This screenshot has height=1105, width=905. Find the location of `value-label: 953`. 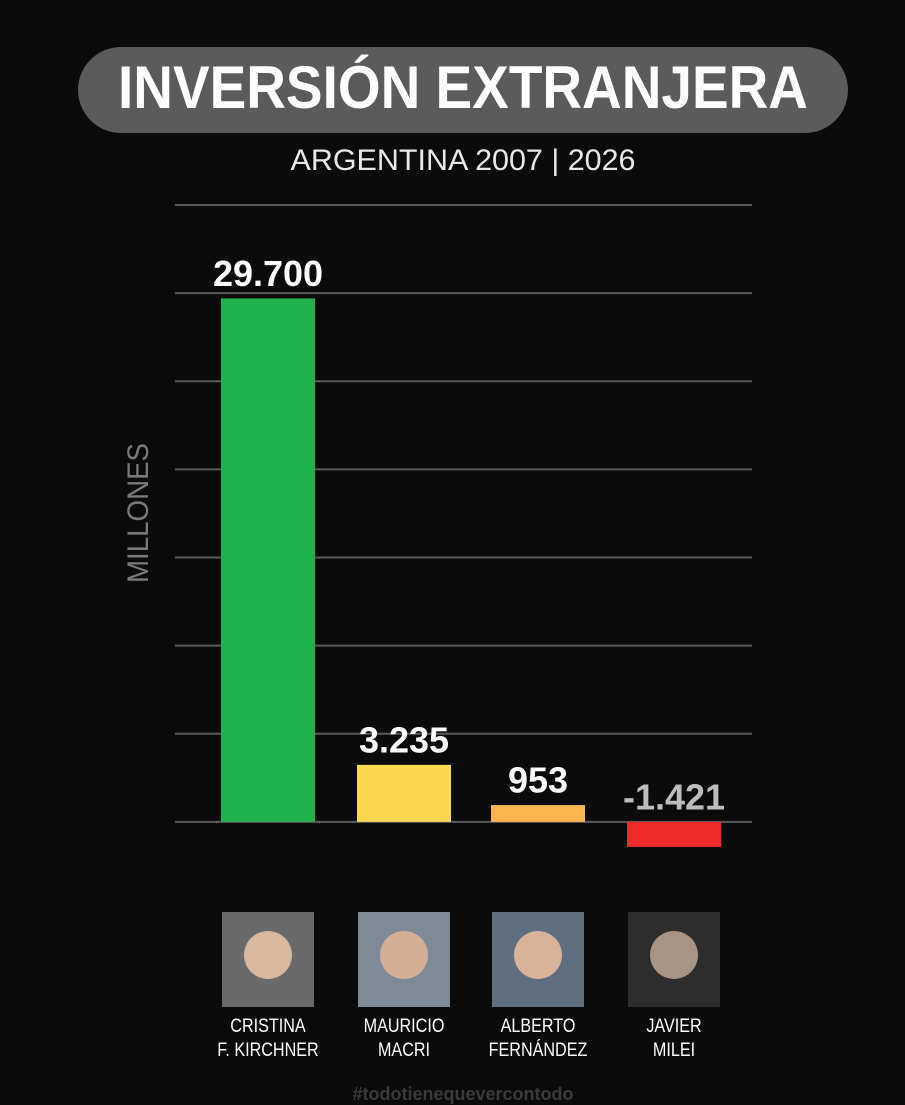

value-label: 953 is located at coordinates (538, 780).